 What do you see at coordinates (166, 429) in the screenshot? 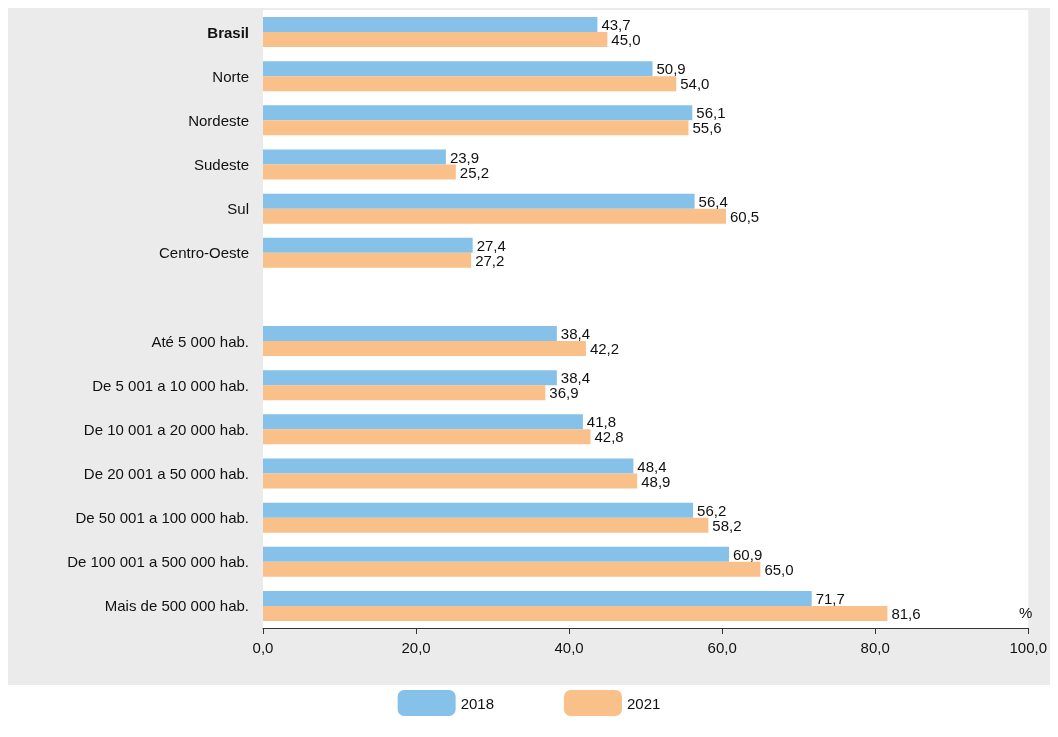
I see `y-tick-label: De 10 001 a 20 000 hab.` at bounding box center [166, 429].